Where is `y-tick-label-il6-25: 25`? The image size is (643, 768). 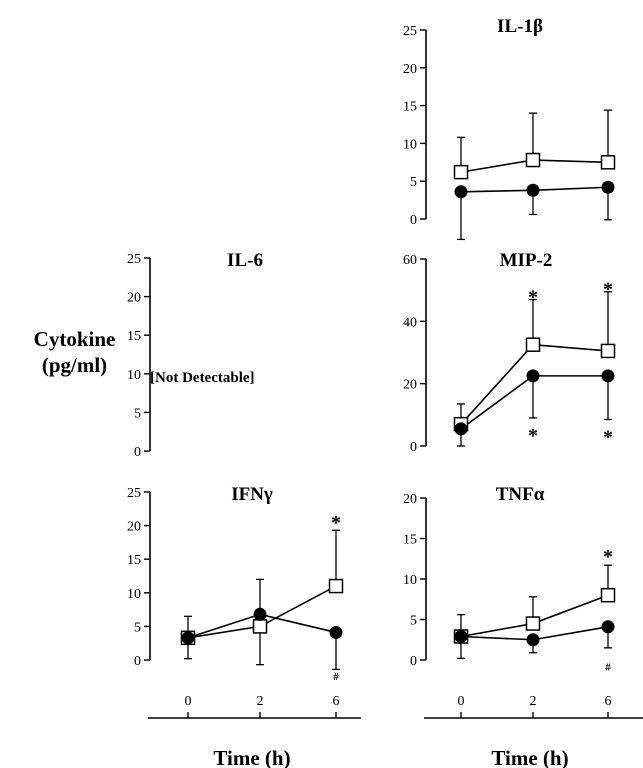
y-tick-label-il6-25: 25 is located at coordinates (134, 259).